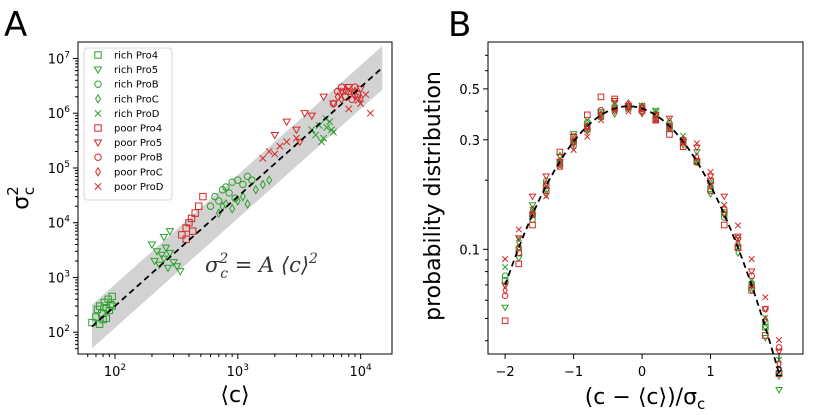  I want to click on x-tick-label: −2, so click(505, 372).